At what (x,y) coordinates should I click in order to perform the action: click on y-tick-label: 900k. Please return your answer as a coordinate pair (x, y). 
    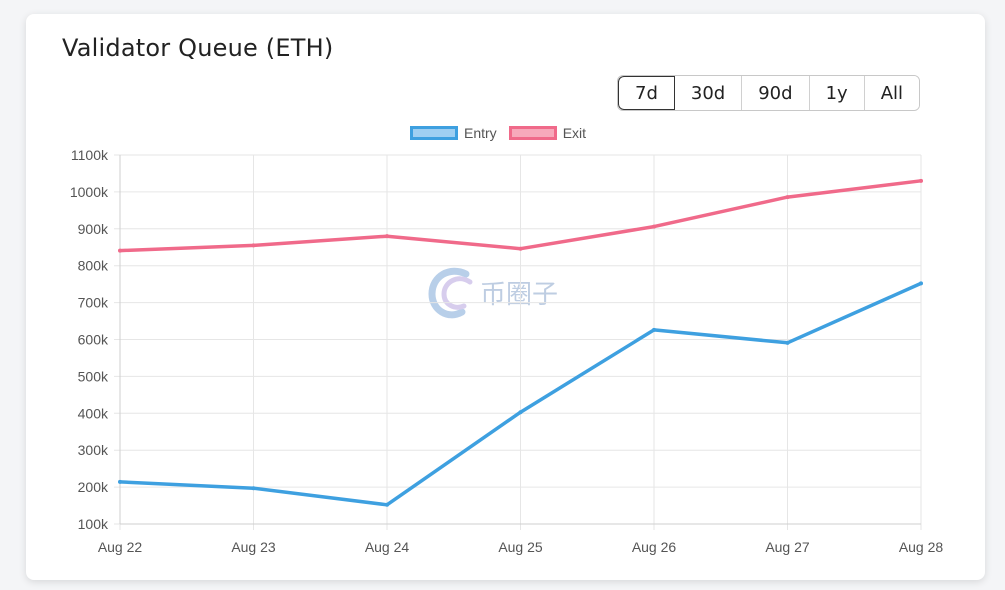
    Looking at the image, I should click on (93, 229).